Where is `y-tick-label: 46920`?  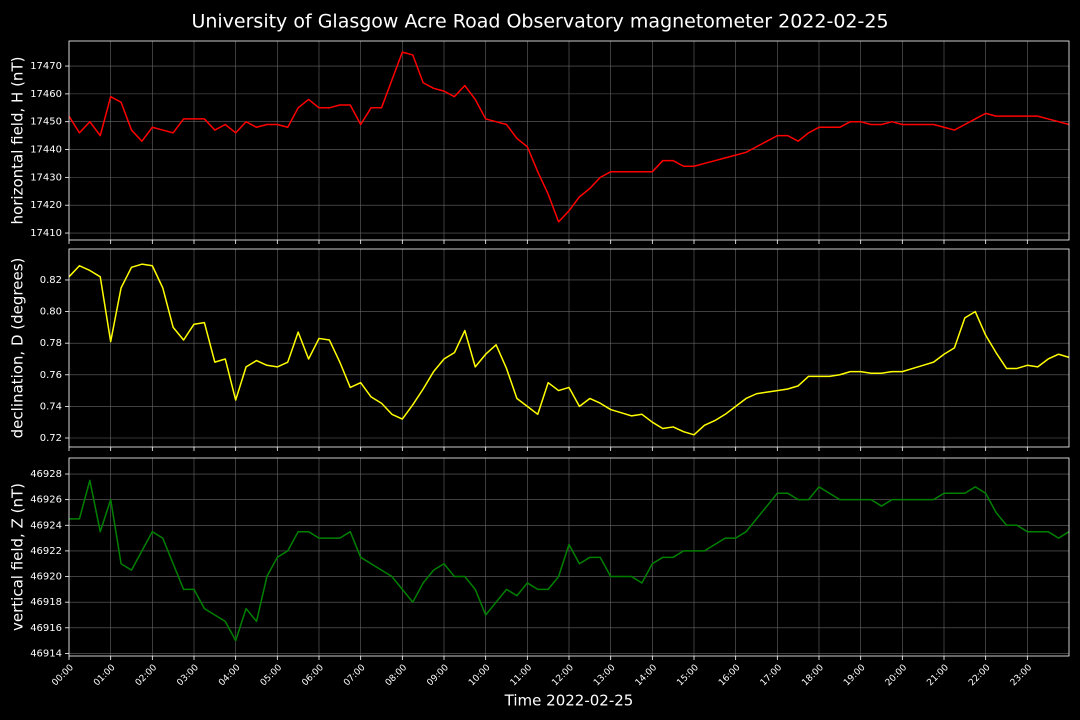 y-tick-label: 46920 is located at coordinates (46, 577).